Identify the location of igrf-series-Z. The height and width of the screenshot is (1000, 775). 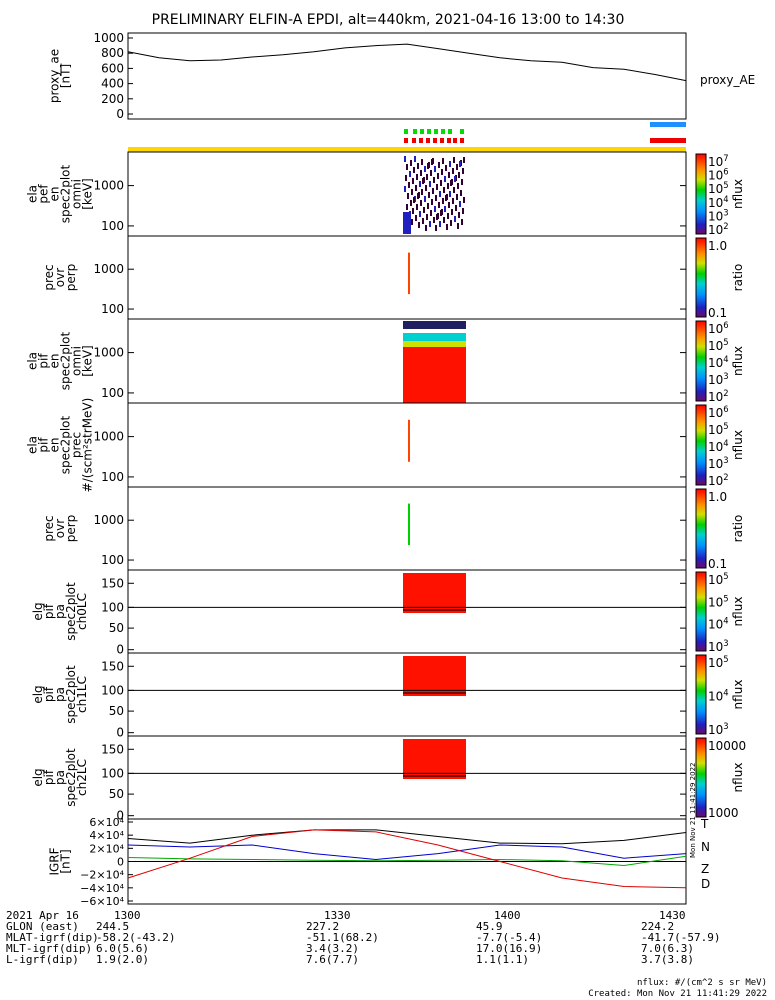
(407, 861).